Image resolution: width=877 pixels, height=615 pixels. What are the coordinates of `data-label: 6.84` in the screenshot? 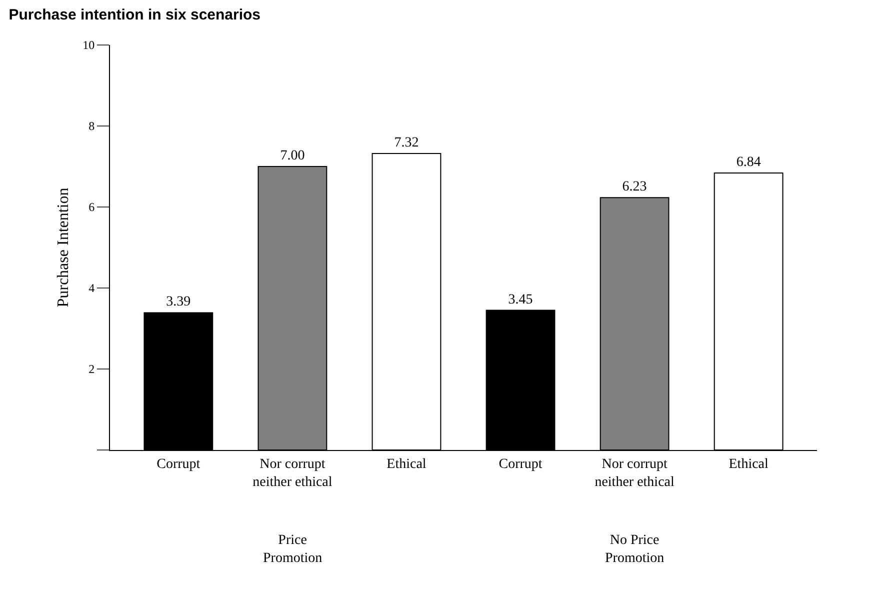 It's located at (748, 162).